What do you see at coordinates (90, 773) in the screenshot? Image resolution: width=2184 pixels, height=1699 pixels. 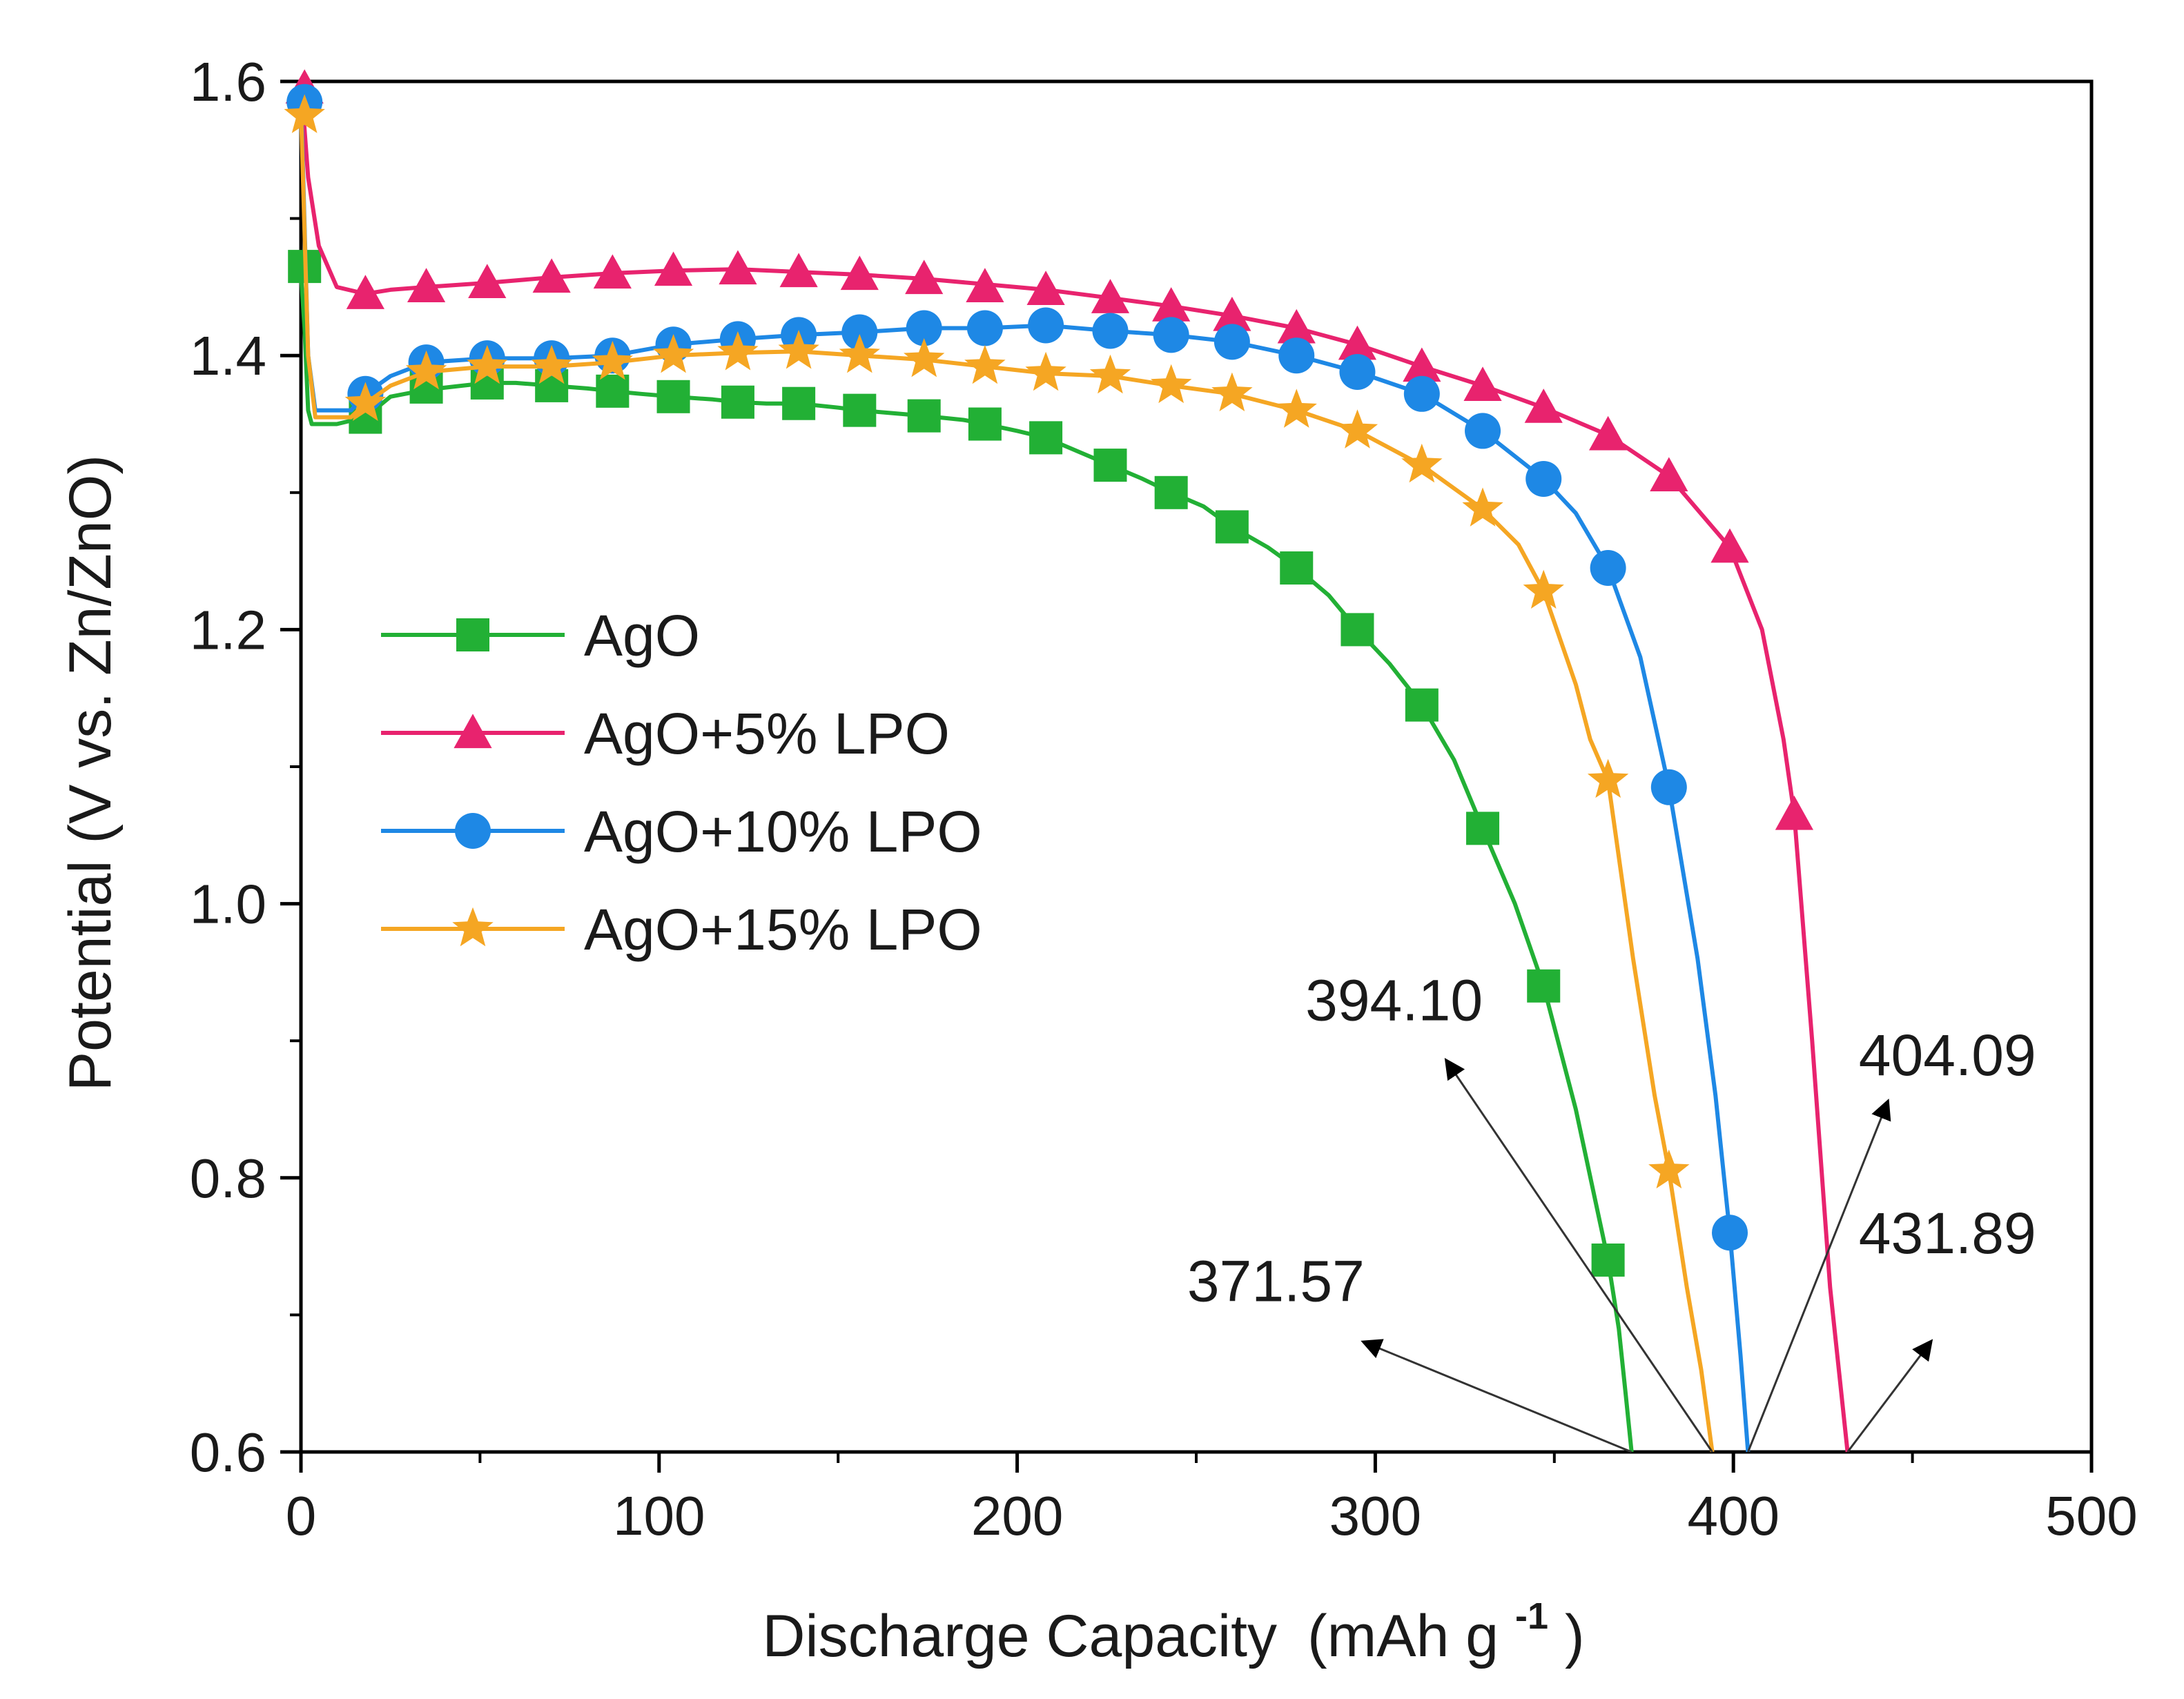 I see `y-axis-title: Potential (V vs. Zn/ZnO)` at bounding box center [90, 773].